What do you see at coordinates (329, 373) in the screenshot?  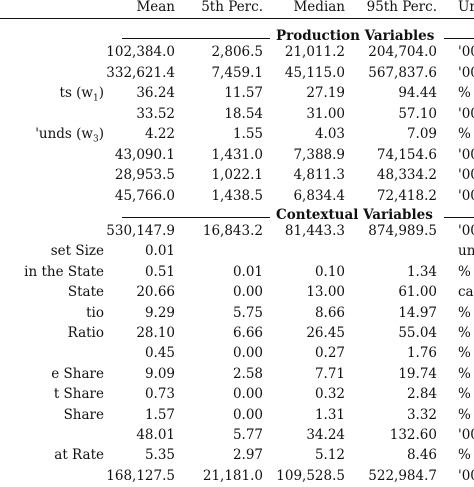 I see `cell-median: 7.71` at bounding box center [329, 373].